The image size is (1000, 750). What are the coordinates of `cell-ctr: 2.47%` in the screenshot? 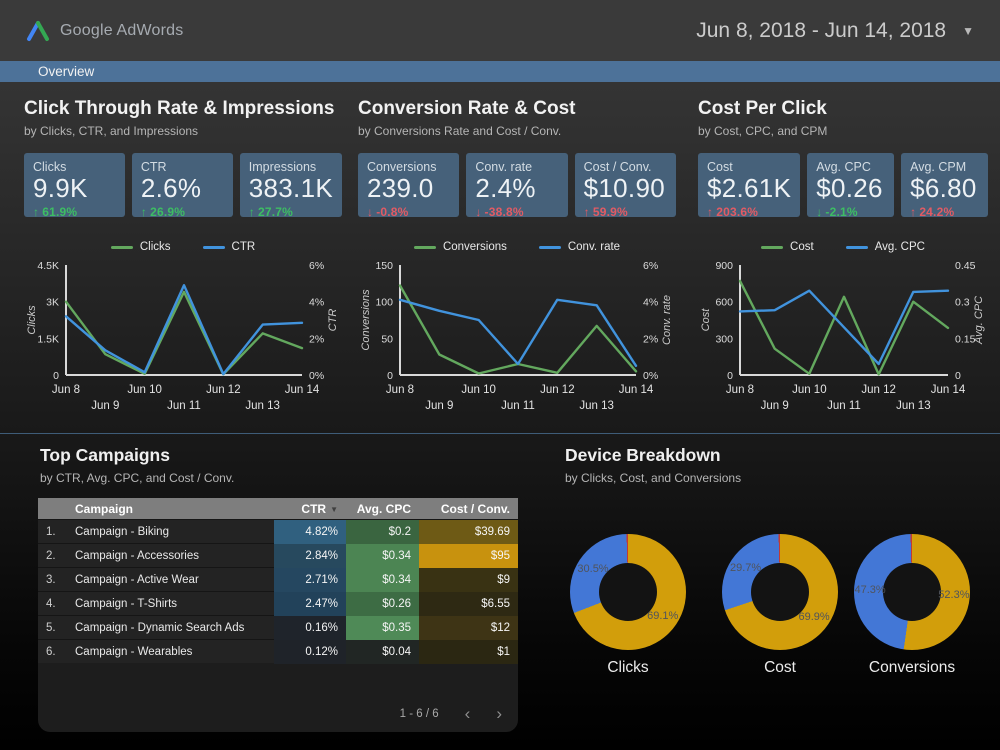 It's located at (310, 604).